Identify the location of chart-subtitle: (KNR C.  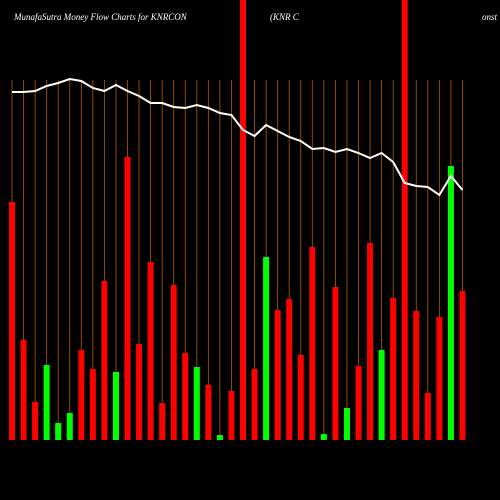
(285, 17).